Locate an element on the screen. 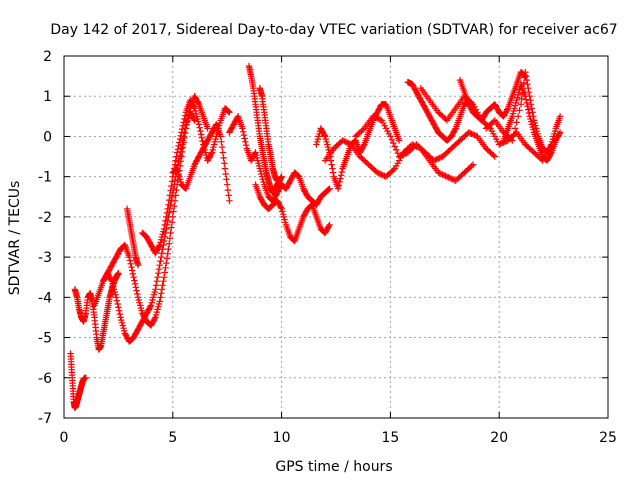 This screenshot has height=480, width=640. y-tick-label: 1 is located at coordinates (47, 97).